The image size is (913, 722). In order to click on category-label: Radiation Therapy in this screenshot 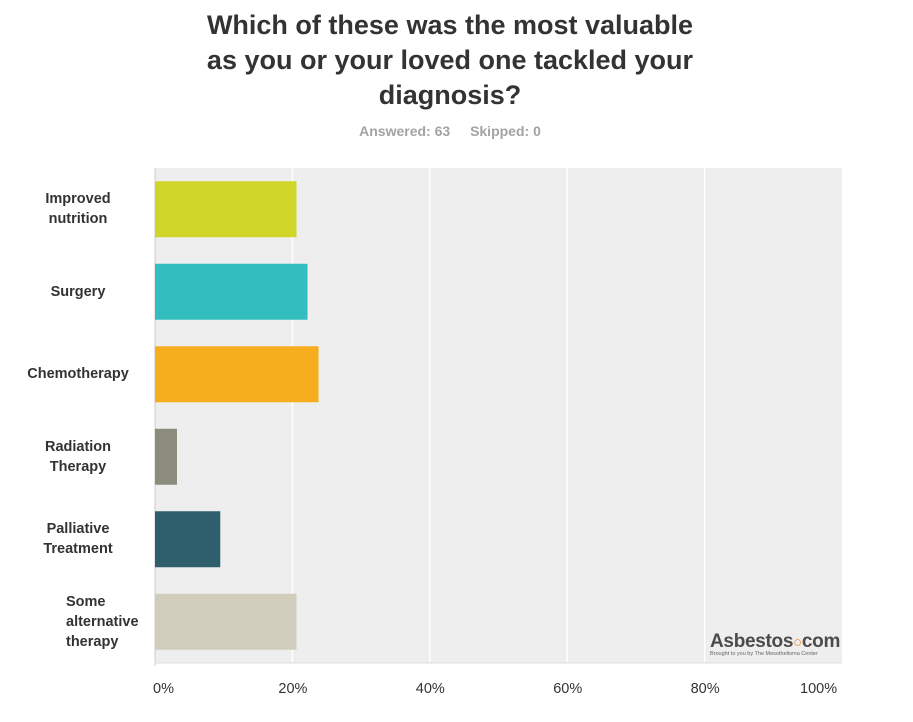, I will do `click(78, 457)`.